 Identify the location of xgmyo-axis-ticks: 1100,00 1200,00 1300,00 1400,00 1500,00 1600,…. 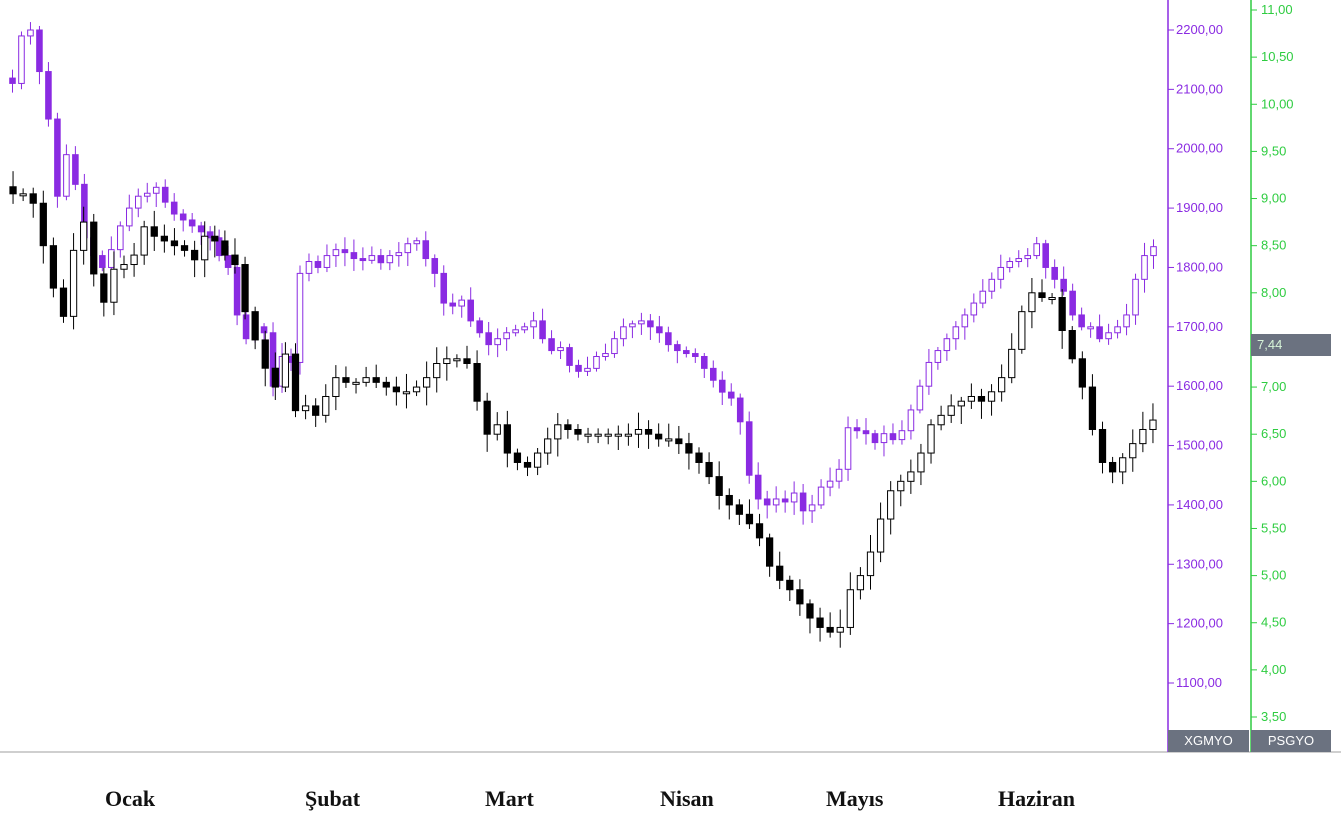
(1195, 356).